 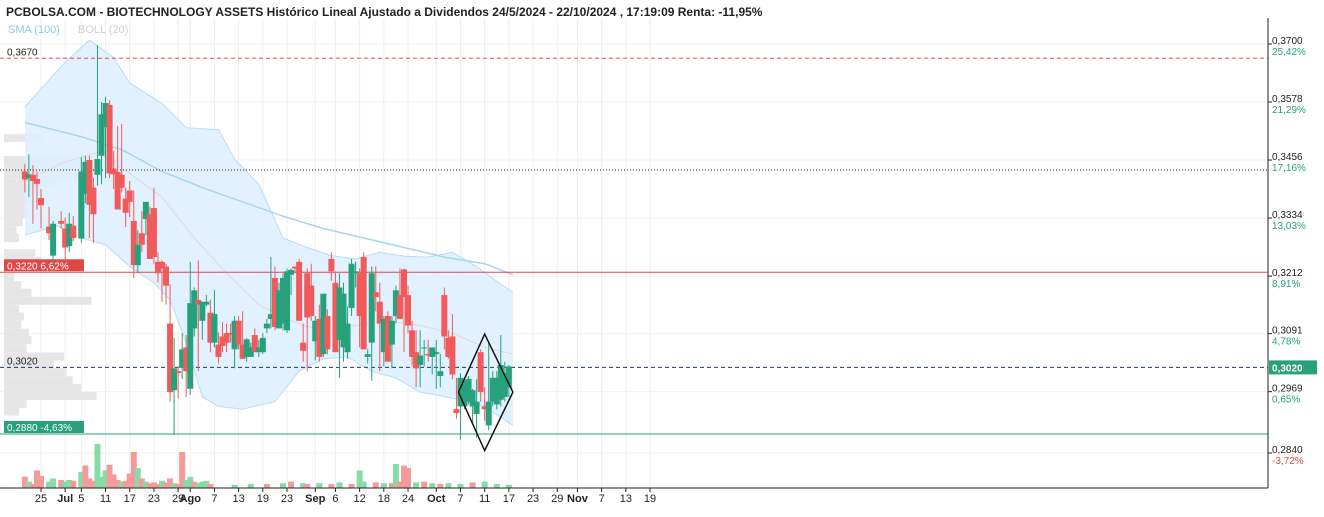 What do you see at coordinates (1289, 52) in the screenshot?
I see `y-tick-percent: 25,42%` at bounding box center [1289, 52].